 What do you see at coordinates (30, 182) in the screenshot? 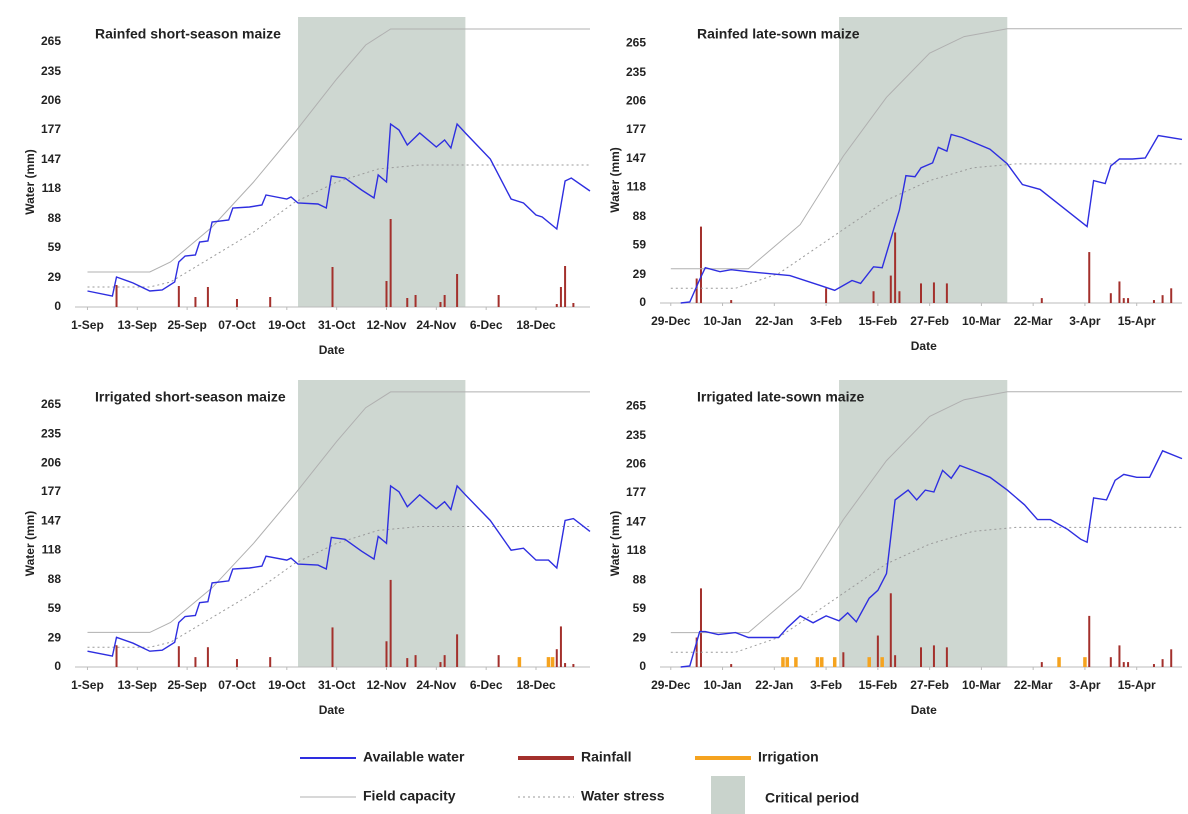
I see `y-axis-label: Water (mm)` at bounding box center [30, 182].